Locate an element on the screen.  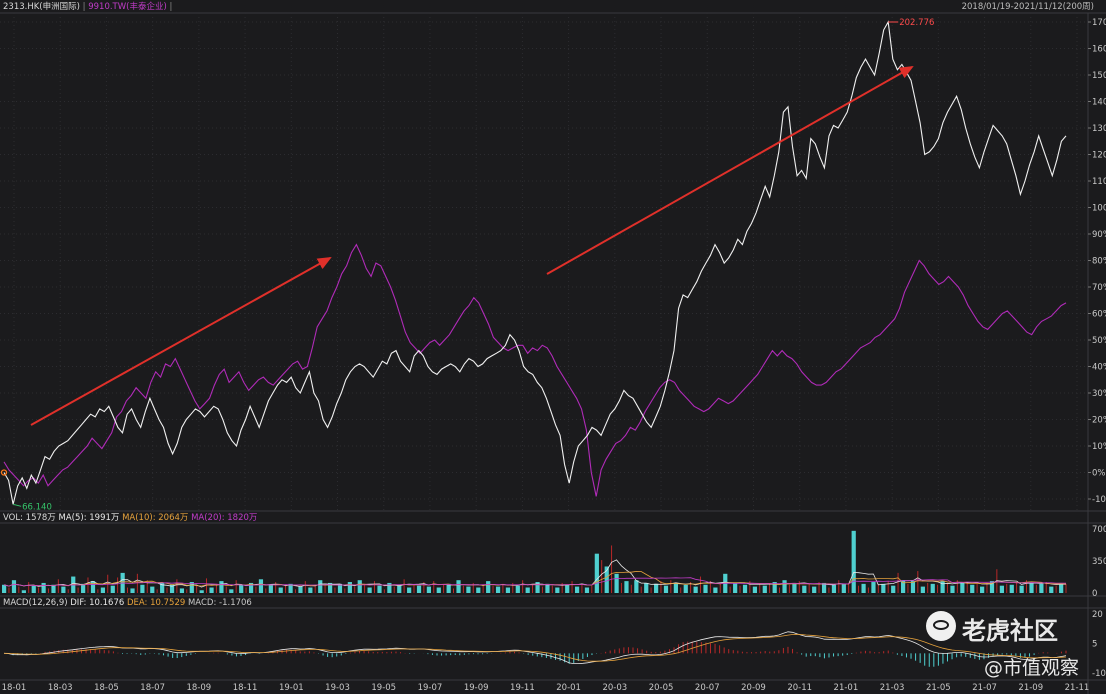
min-value-label: 66.140 is located at coordinates (37, 507).